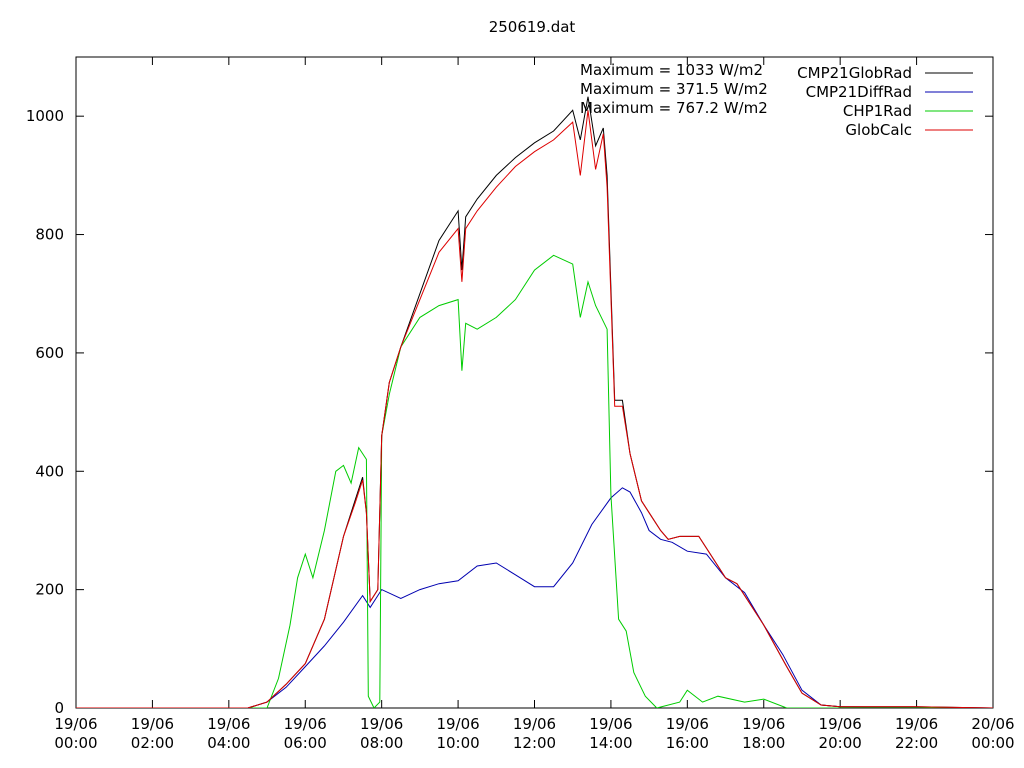 The image size is (1024, 768). I want to click on y-tick-label: 400, so click(49, 471).